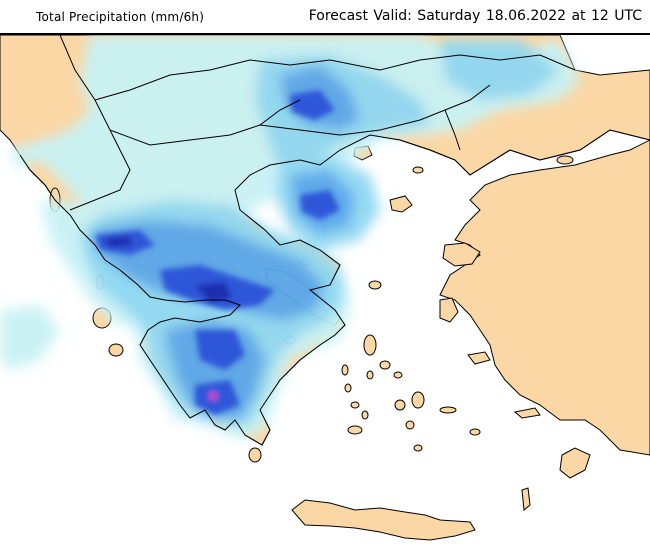 The image size is (650, 558). Describe the element at coordinates (401, 204) in the screenshot. I see `lemnos` at that location.